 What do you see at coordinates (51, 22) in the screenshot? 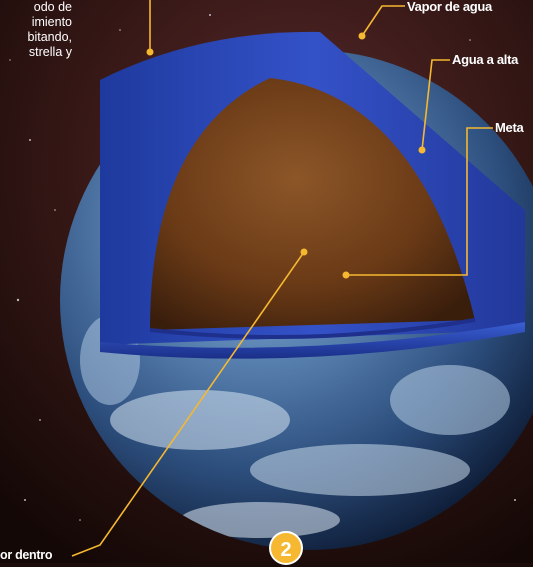
I see `intro-line-2: imiento` at bounding box center [51, 22].